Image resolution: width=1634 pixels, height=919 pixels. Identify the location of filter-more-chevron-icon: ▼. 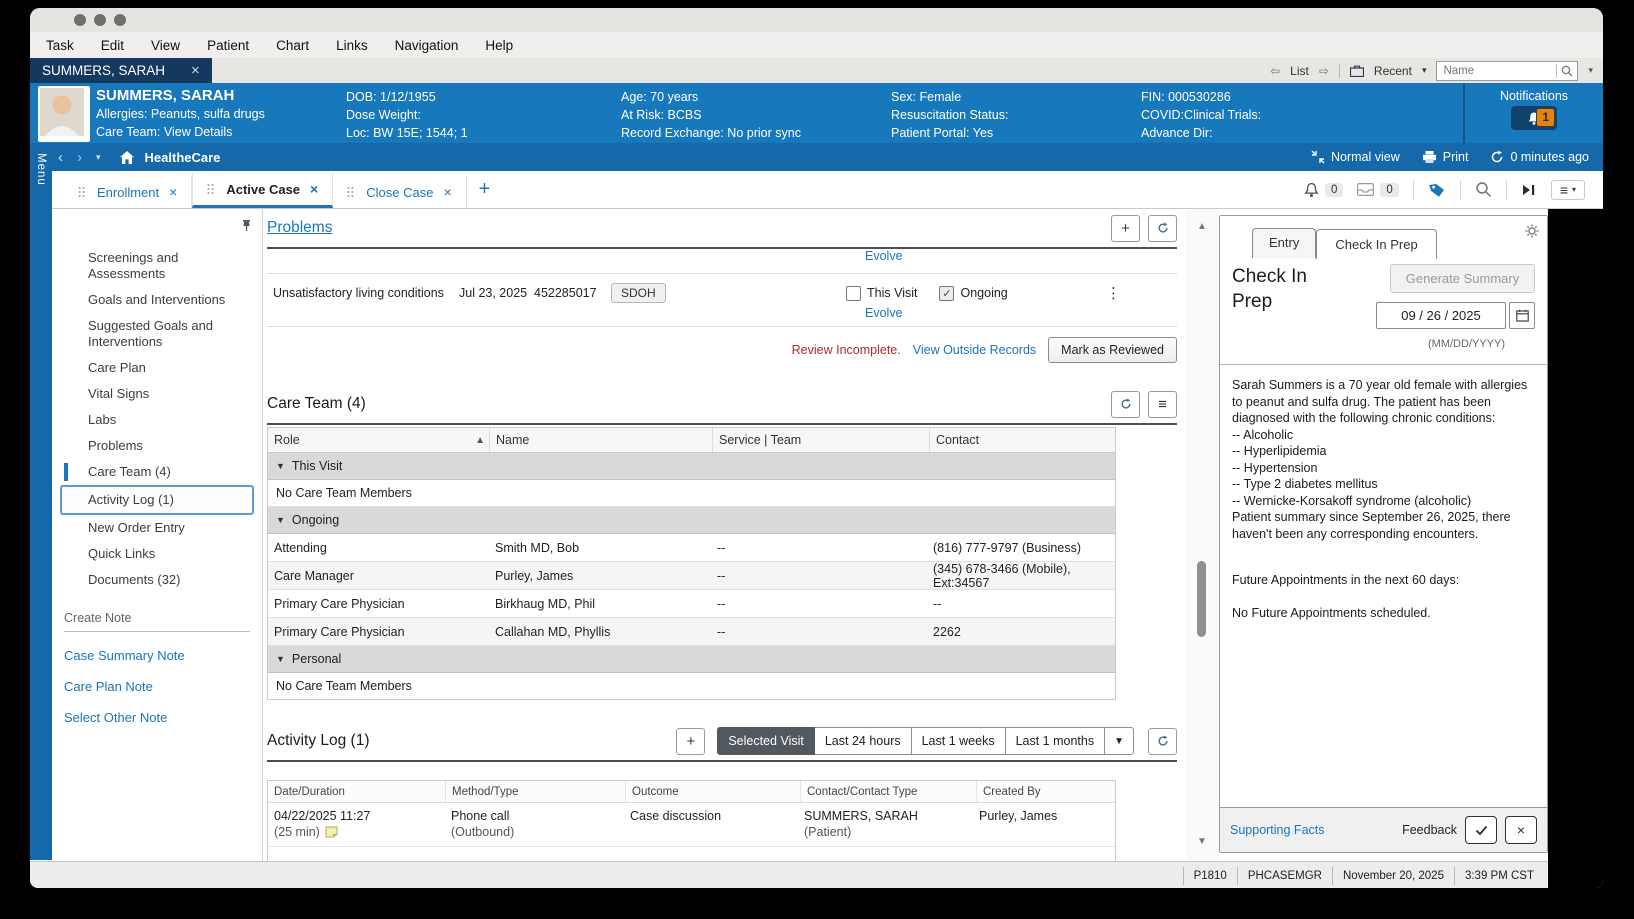
(1119, 741).